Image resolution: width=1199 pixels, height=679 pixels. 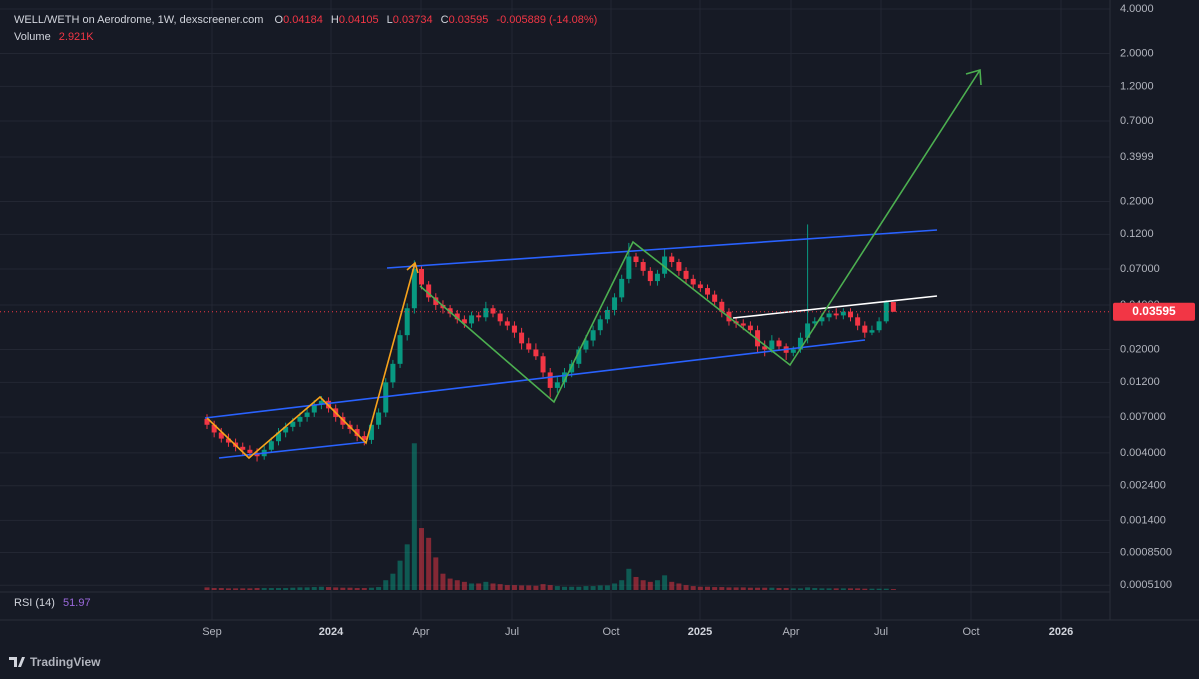 I want to click on x-tick-label: Apr, so click(x=420, y=632).